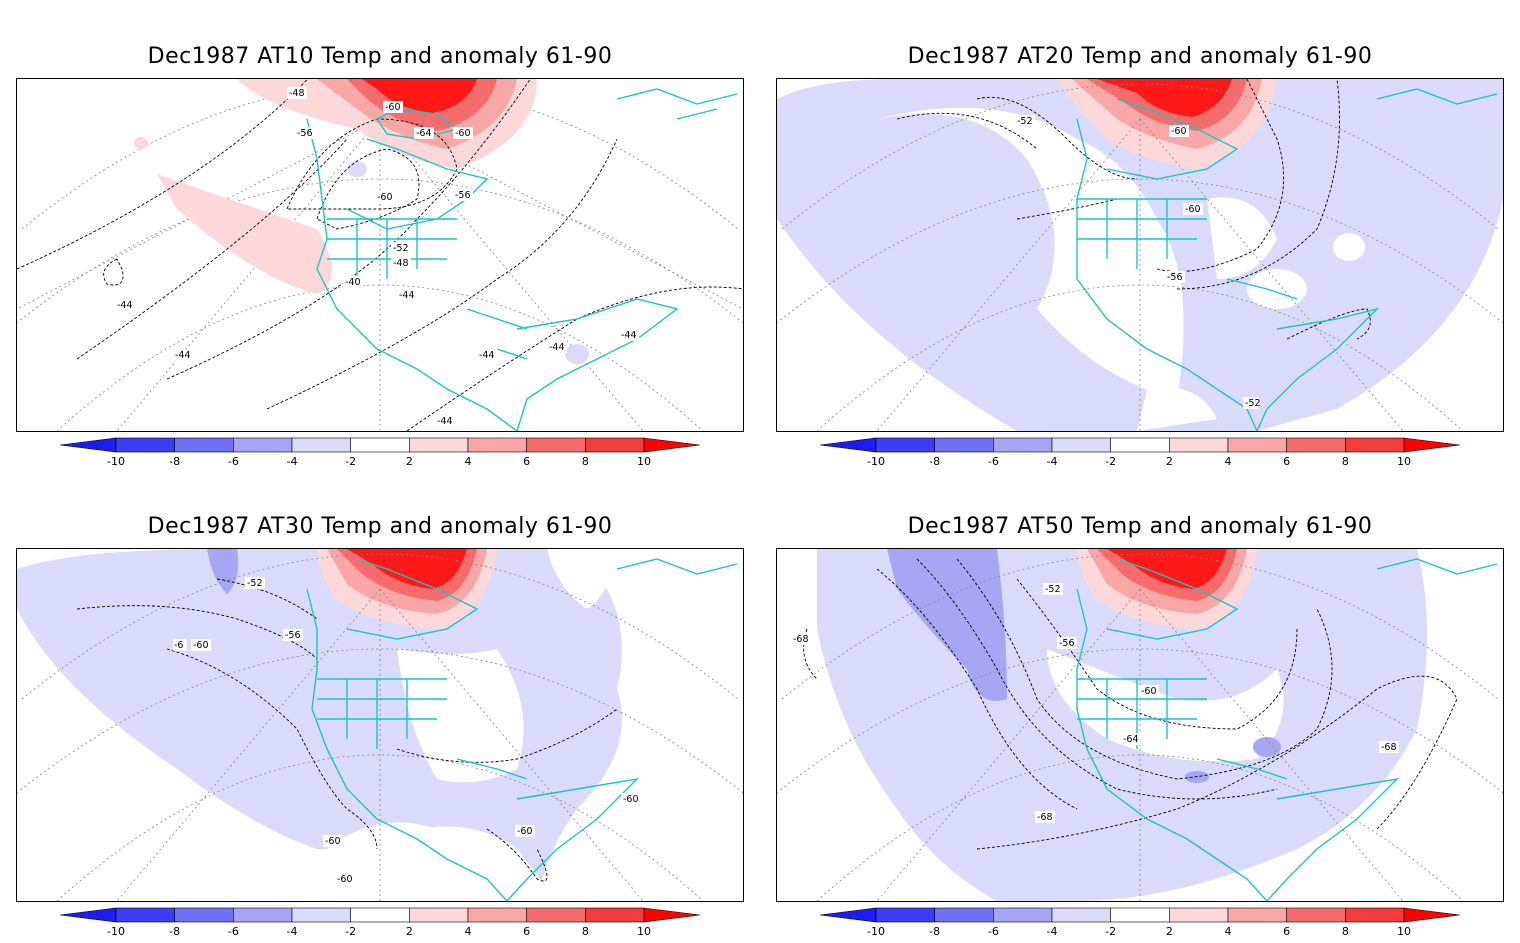  What do you see at coordinates (380, 526) in the screenshot?
I see `panel-title: Dec1987 AT30 Temp and anomaly 61-90` at bounding box center [380, 526].